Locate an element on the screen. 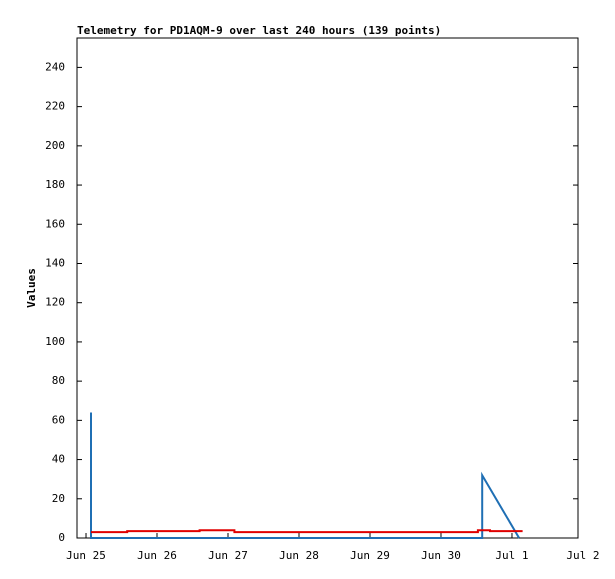  y-tick-label: 200 is located at coordinates (55, 145).